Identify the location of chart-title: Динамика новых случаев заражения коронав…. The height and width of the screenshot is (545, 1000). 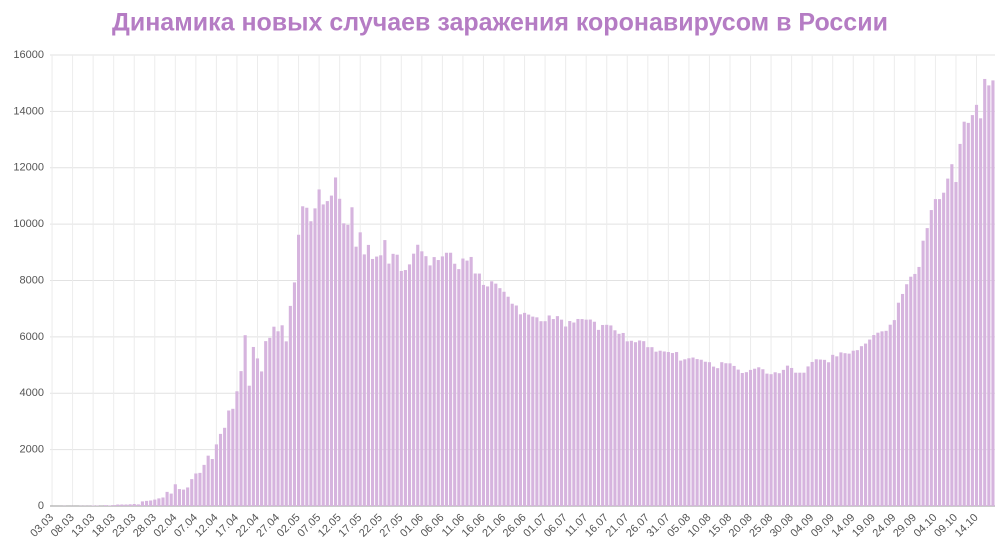
(500, 23).